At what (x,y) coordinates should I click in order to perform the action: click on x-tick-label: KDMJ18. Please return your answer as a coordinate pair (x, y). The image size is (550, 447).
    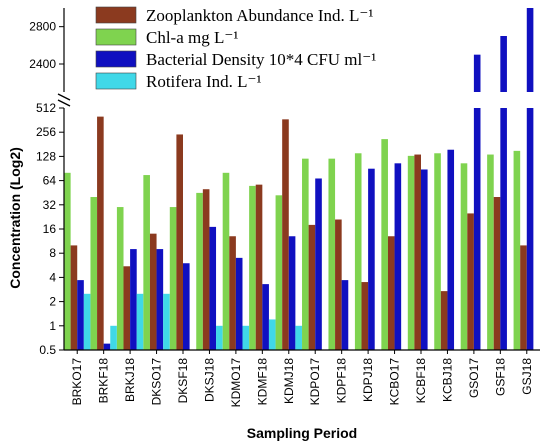
    Looking at the image, I should click on (289, 381).